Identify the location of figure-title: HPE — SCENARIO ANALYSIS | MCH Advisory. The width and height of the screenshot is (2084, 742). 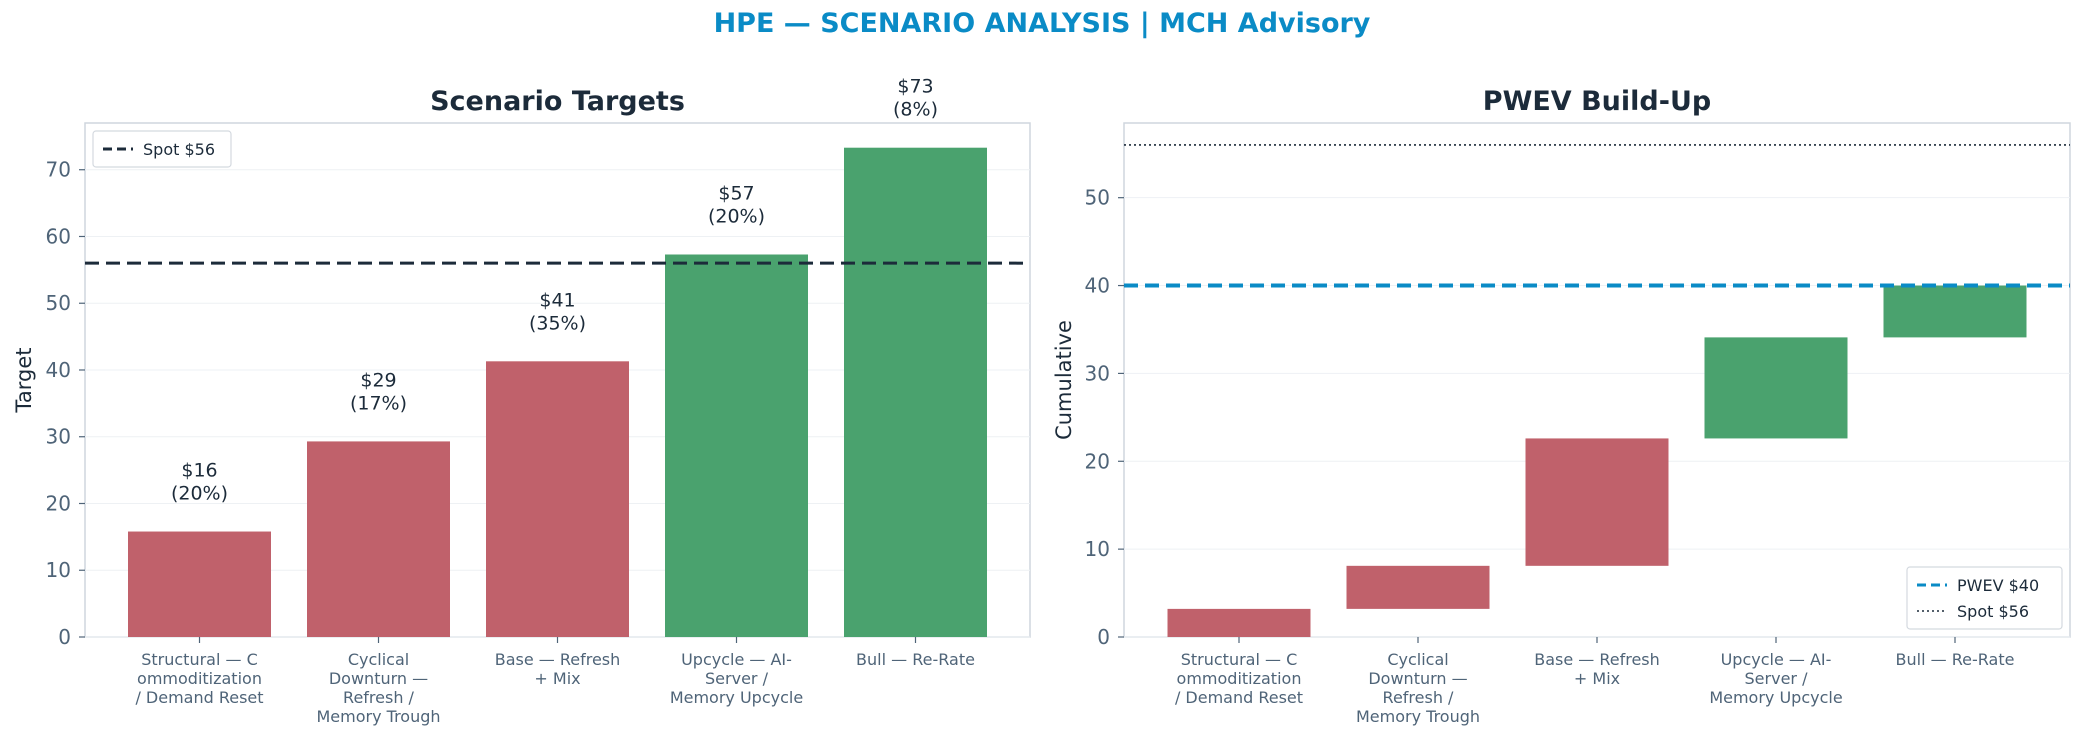
(1042, 23).